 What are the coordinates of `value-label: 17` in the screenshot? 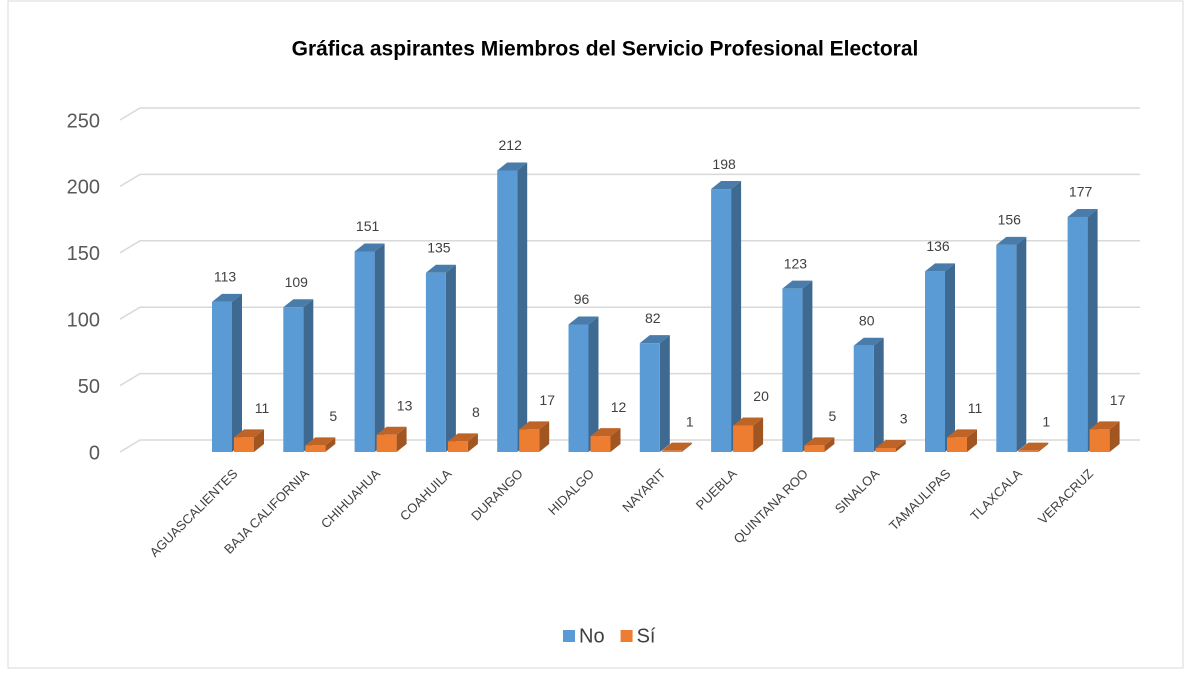 It's located at (1118, 400).